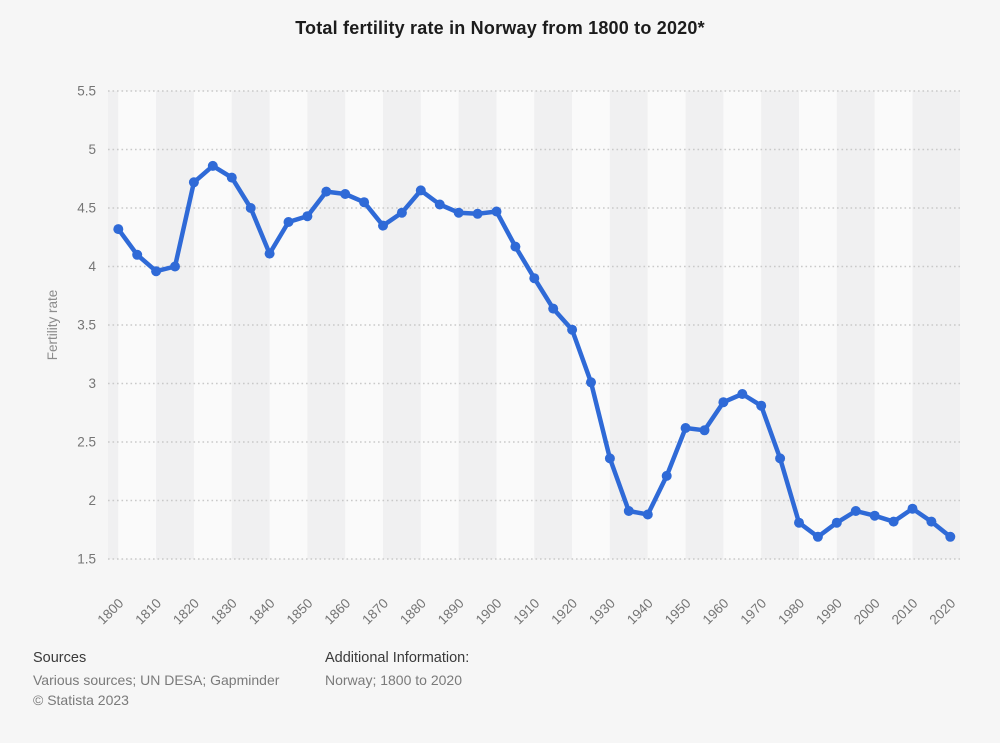  What do you see at coordinates (92, 383) in the screenshot?
I see `y-axis-tick-label: 3` at bounding box center [92, 383].